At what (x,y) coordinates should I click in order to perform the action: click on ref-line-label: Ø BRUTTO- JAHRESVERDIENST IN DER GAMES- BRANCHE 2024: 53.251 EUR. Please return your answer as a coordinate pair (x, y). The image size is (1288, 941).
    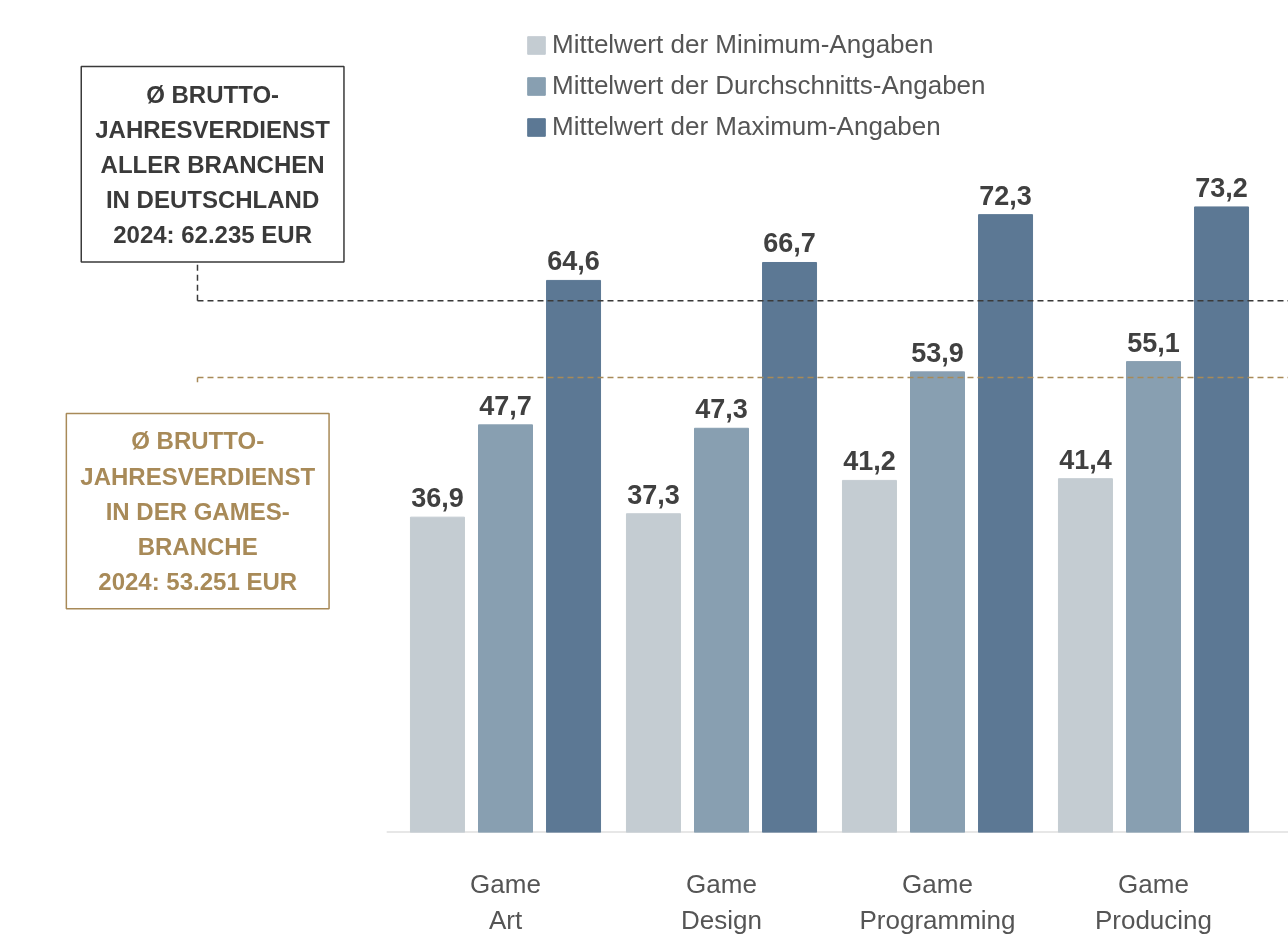
    Looking at the image, I should click on (198, 511).